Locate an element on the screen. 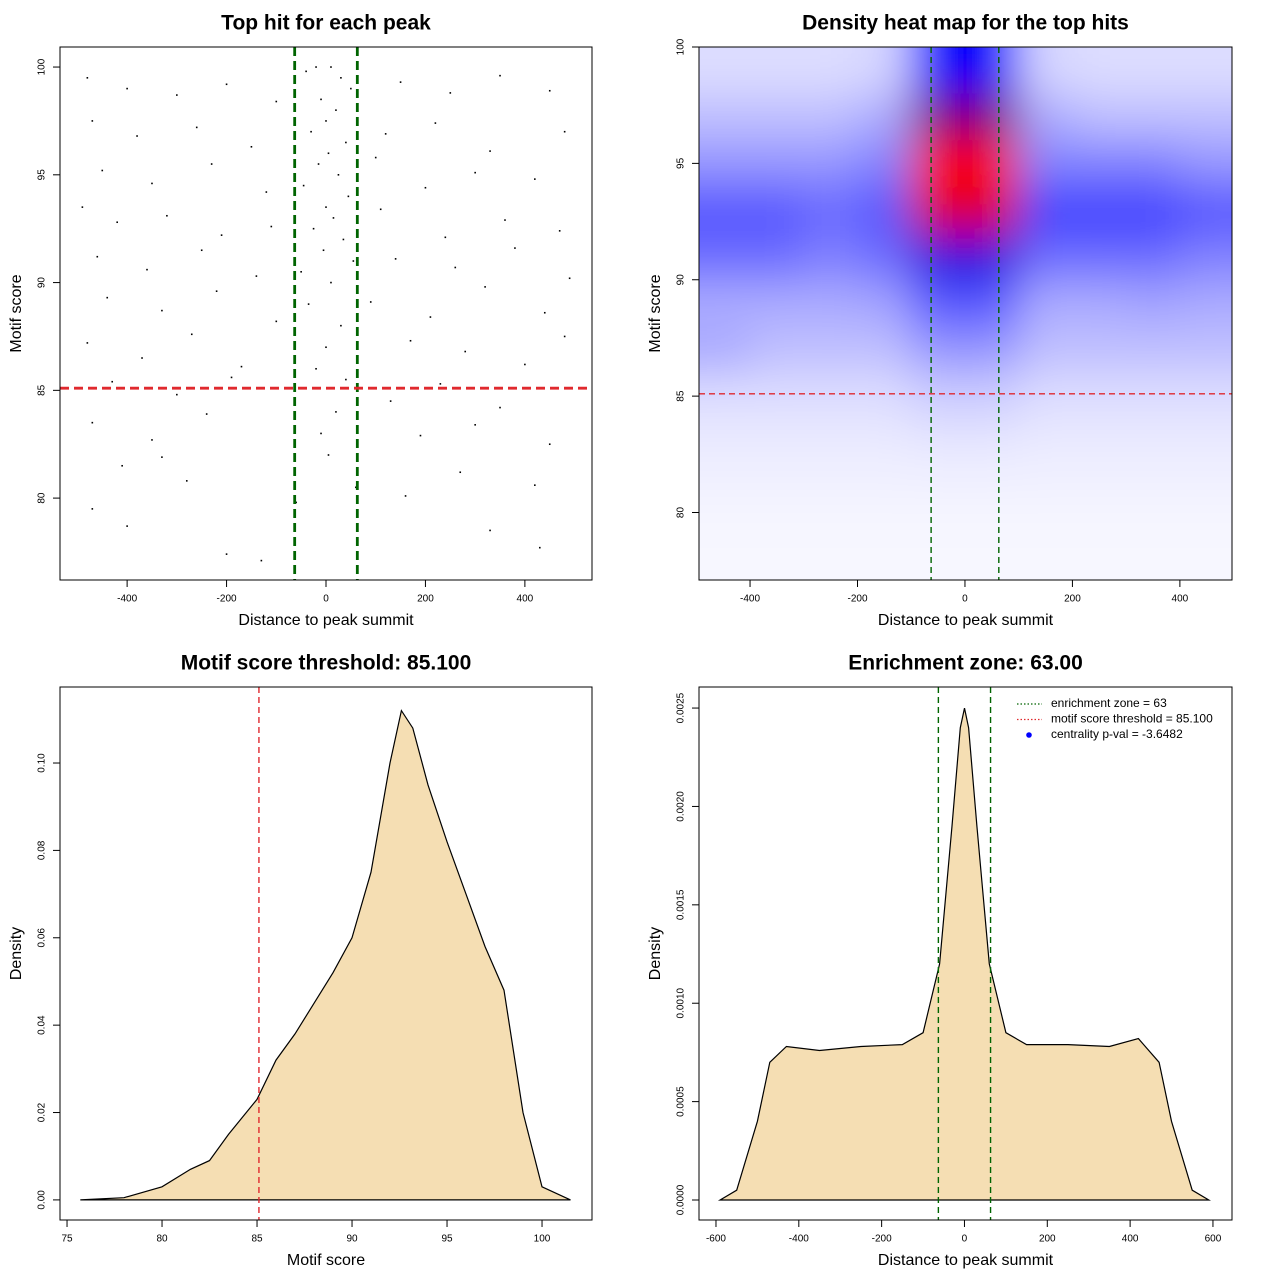 The height and width of the screenshot is (1280, 1280). x-tick-label: 85 is located at coordinates (257, 1239).